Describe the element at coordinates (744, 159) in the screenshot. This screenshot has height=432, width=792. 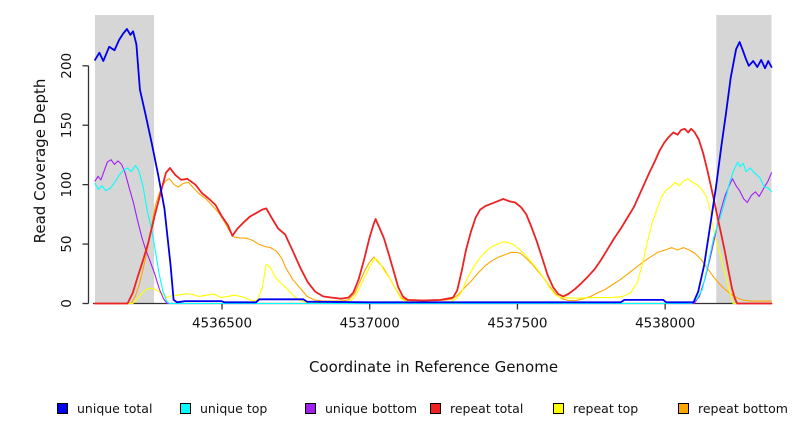
I see `shaded-band-right` at that location.